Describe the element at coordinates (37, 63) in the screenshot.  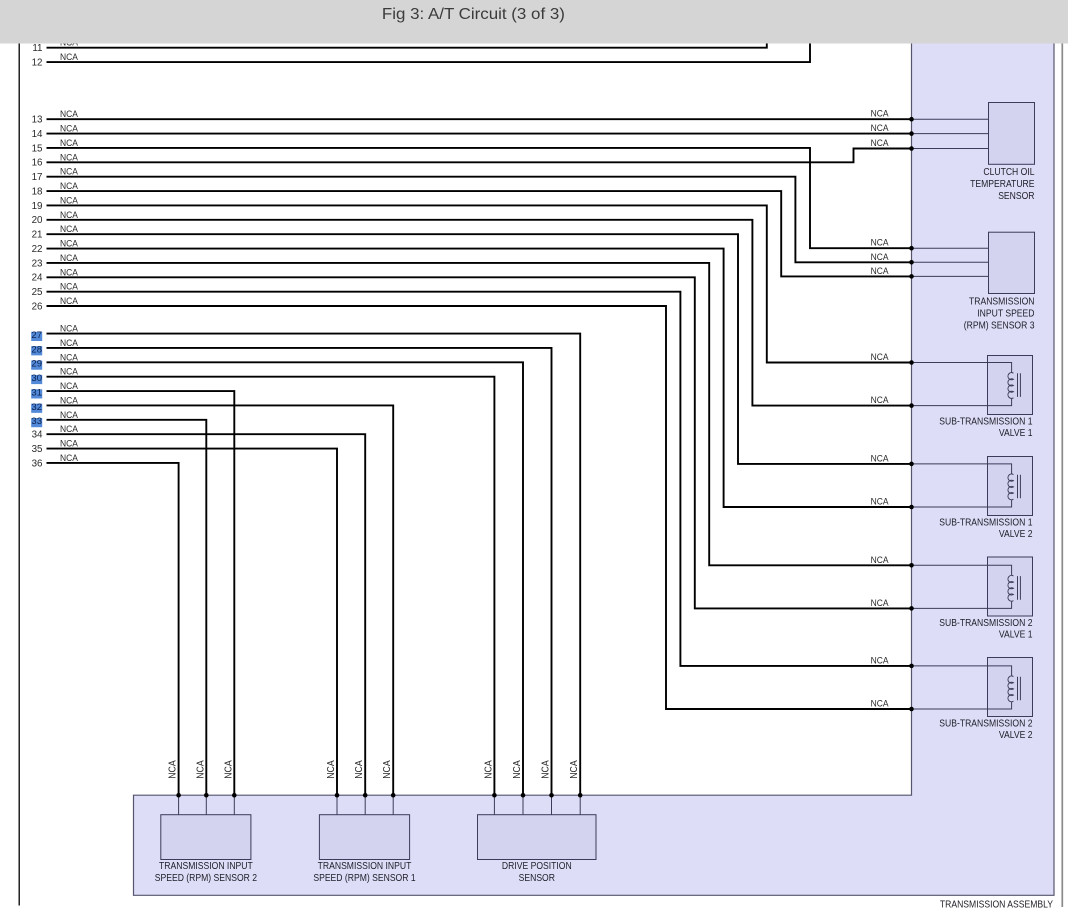
I see `svg-text: 12` at that location.